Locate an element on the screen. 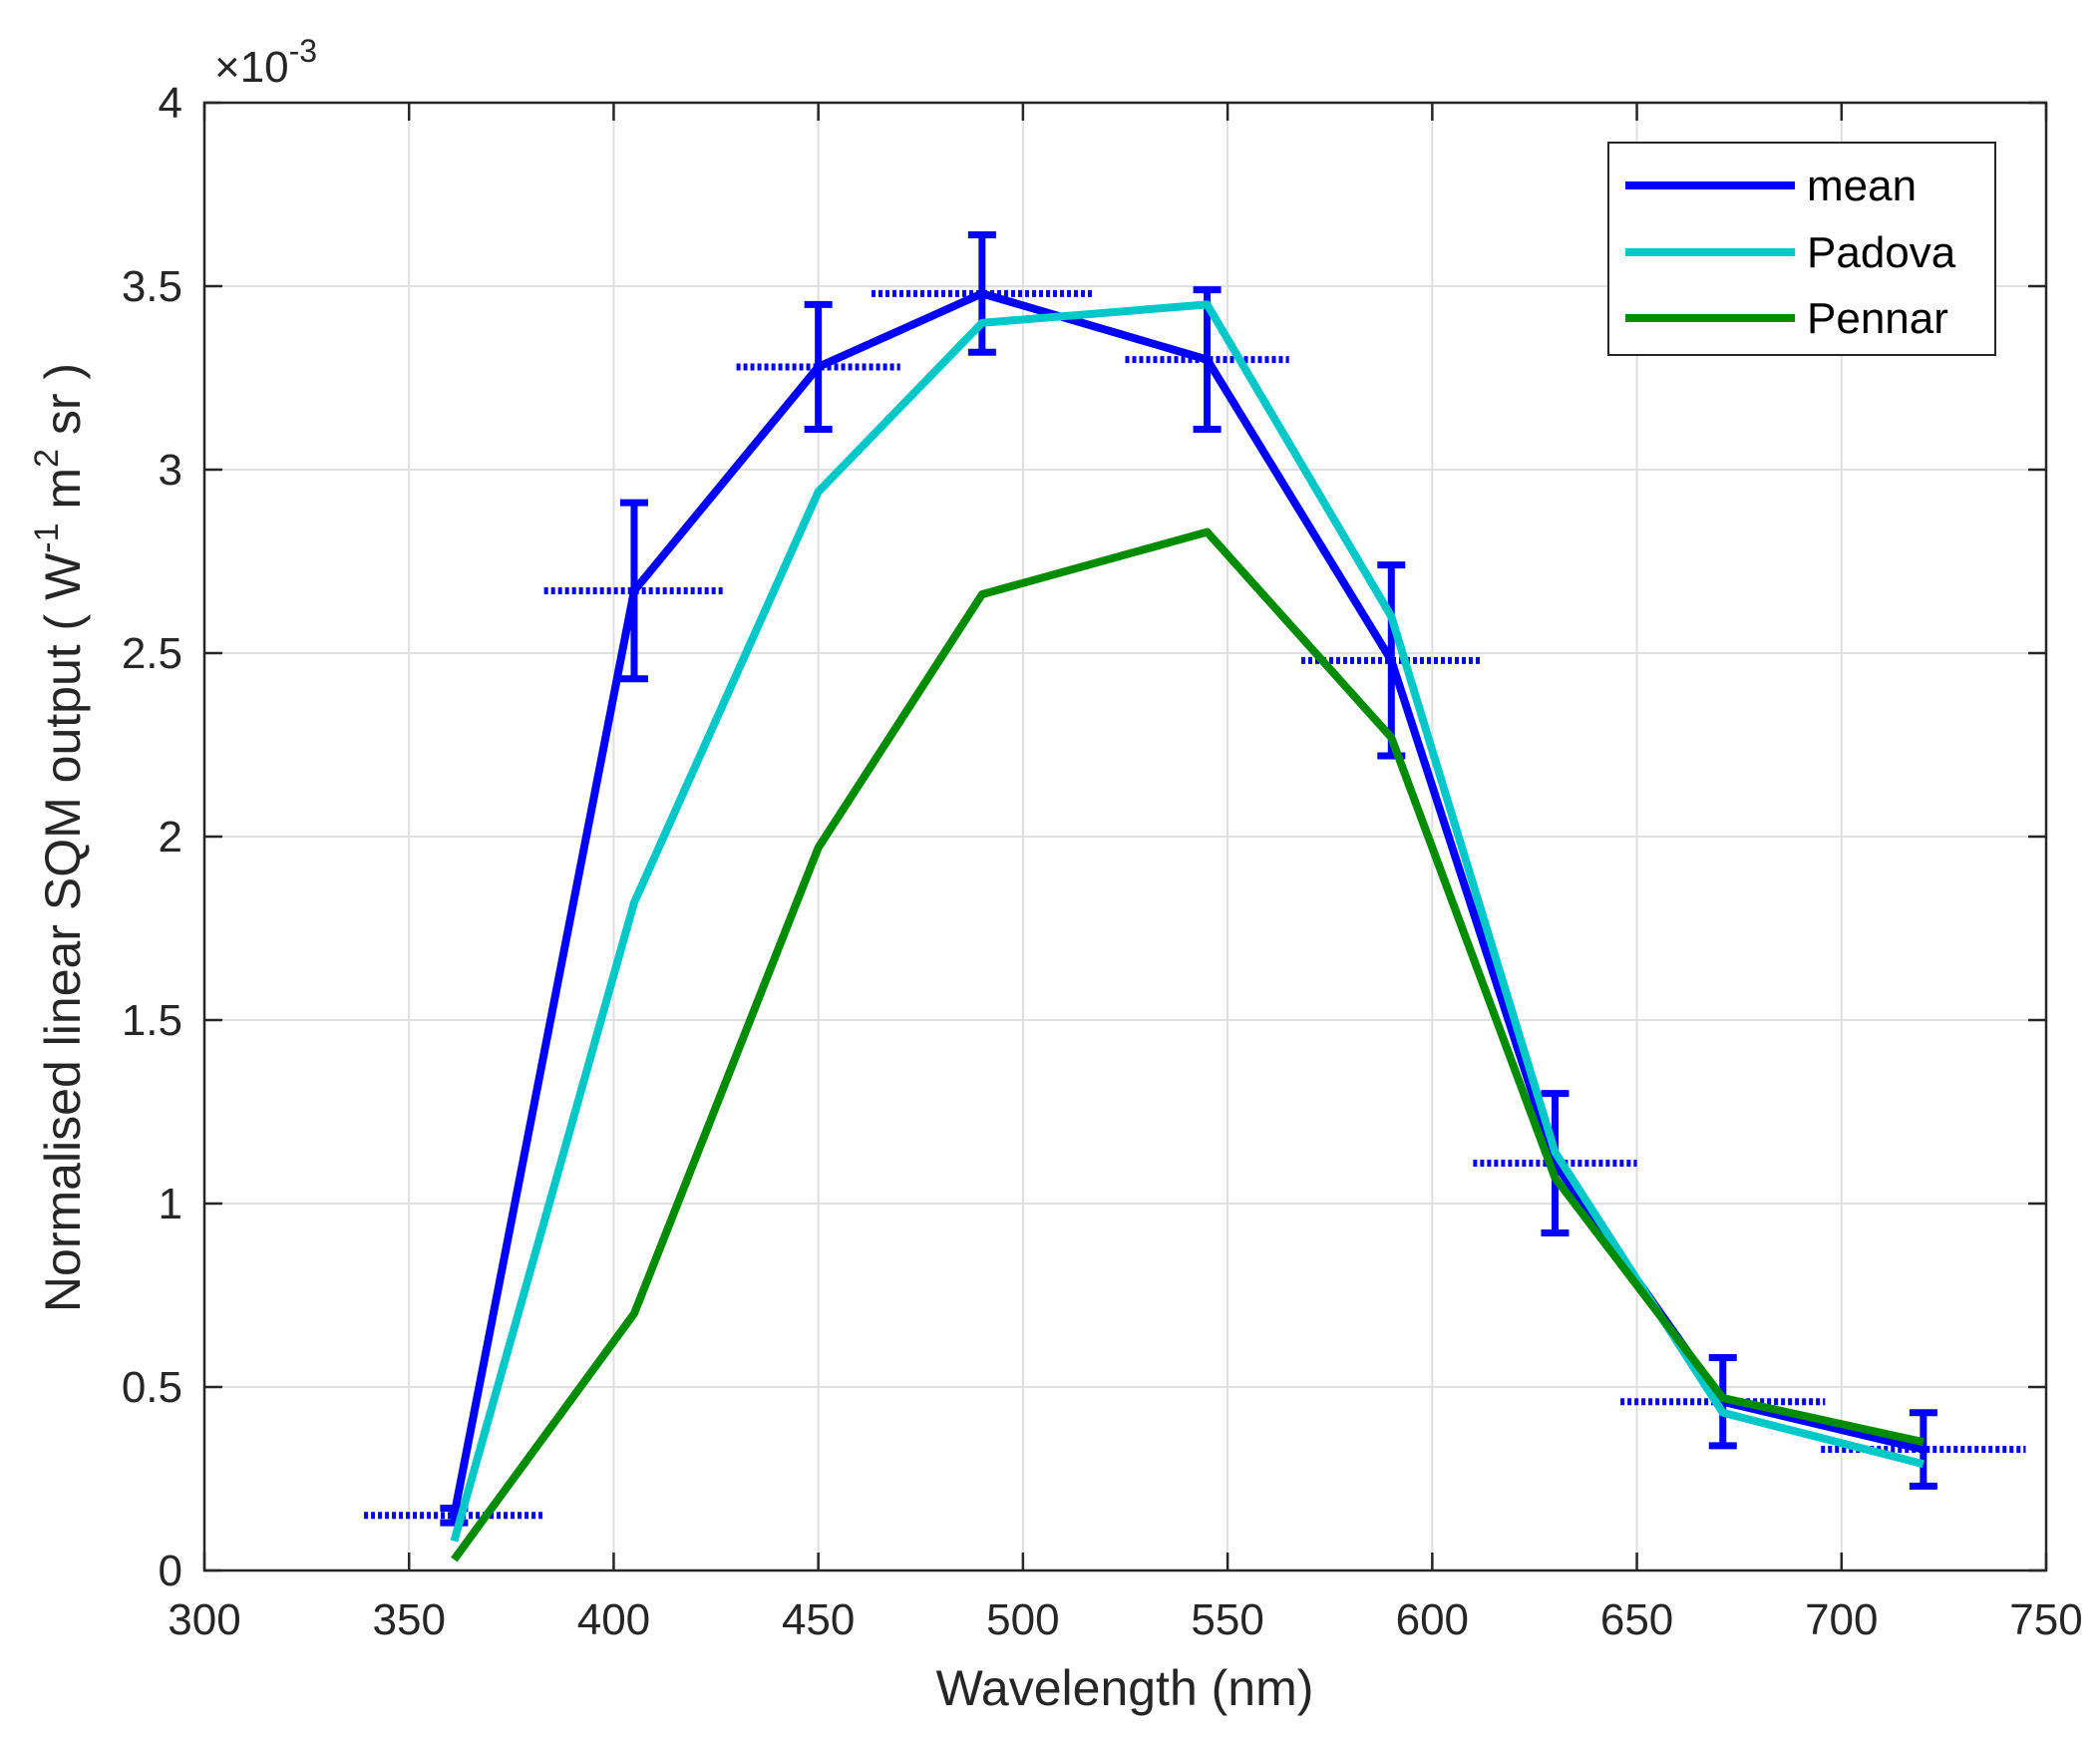  x-tick-label: 650 is located at coordinates (1636, 1619).